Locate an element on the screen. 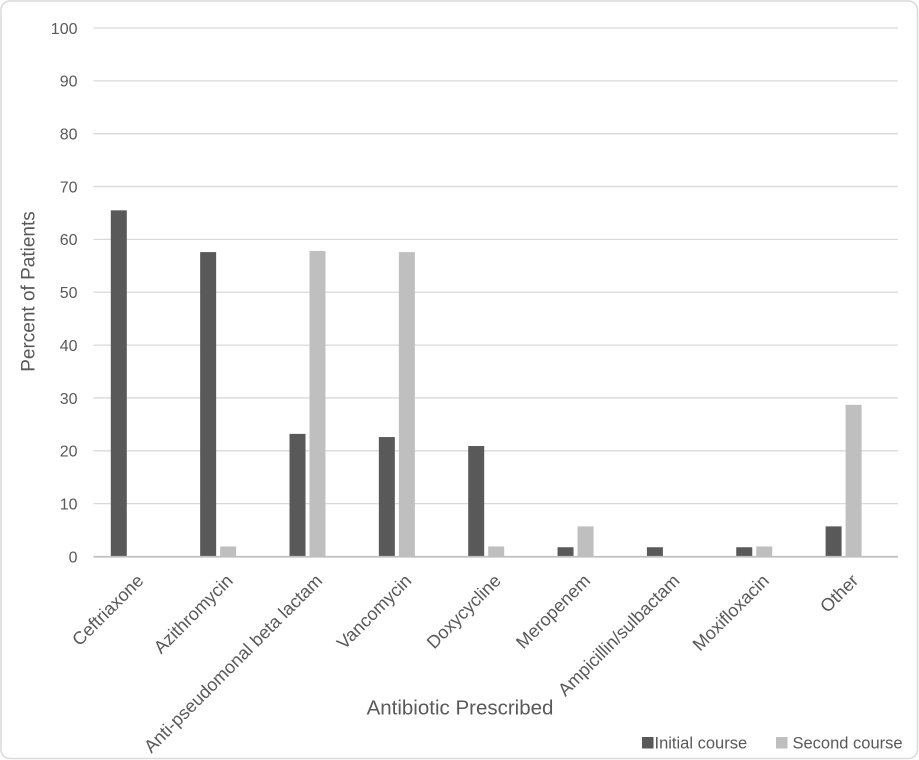  svg-text: 0 is located at coordinates (73, 557).